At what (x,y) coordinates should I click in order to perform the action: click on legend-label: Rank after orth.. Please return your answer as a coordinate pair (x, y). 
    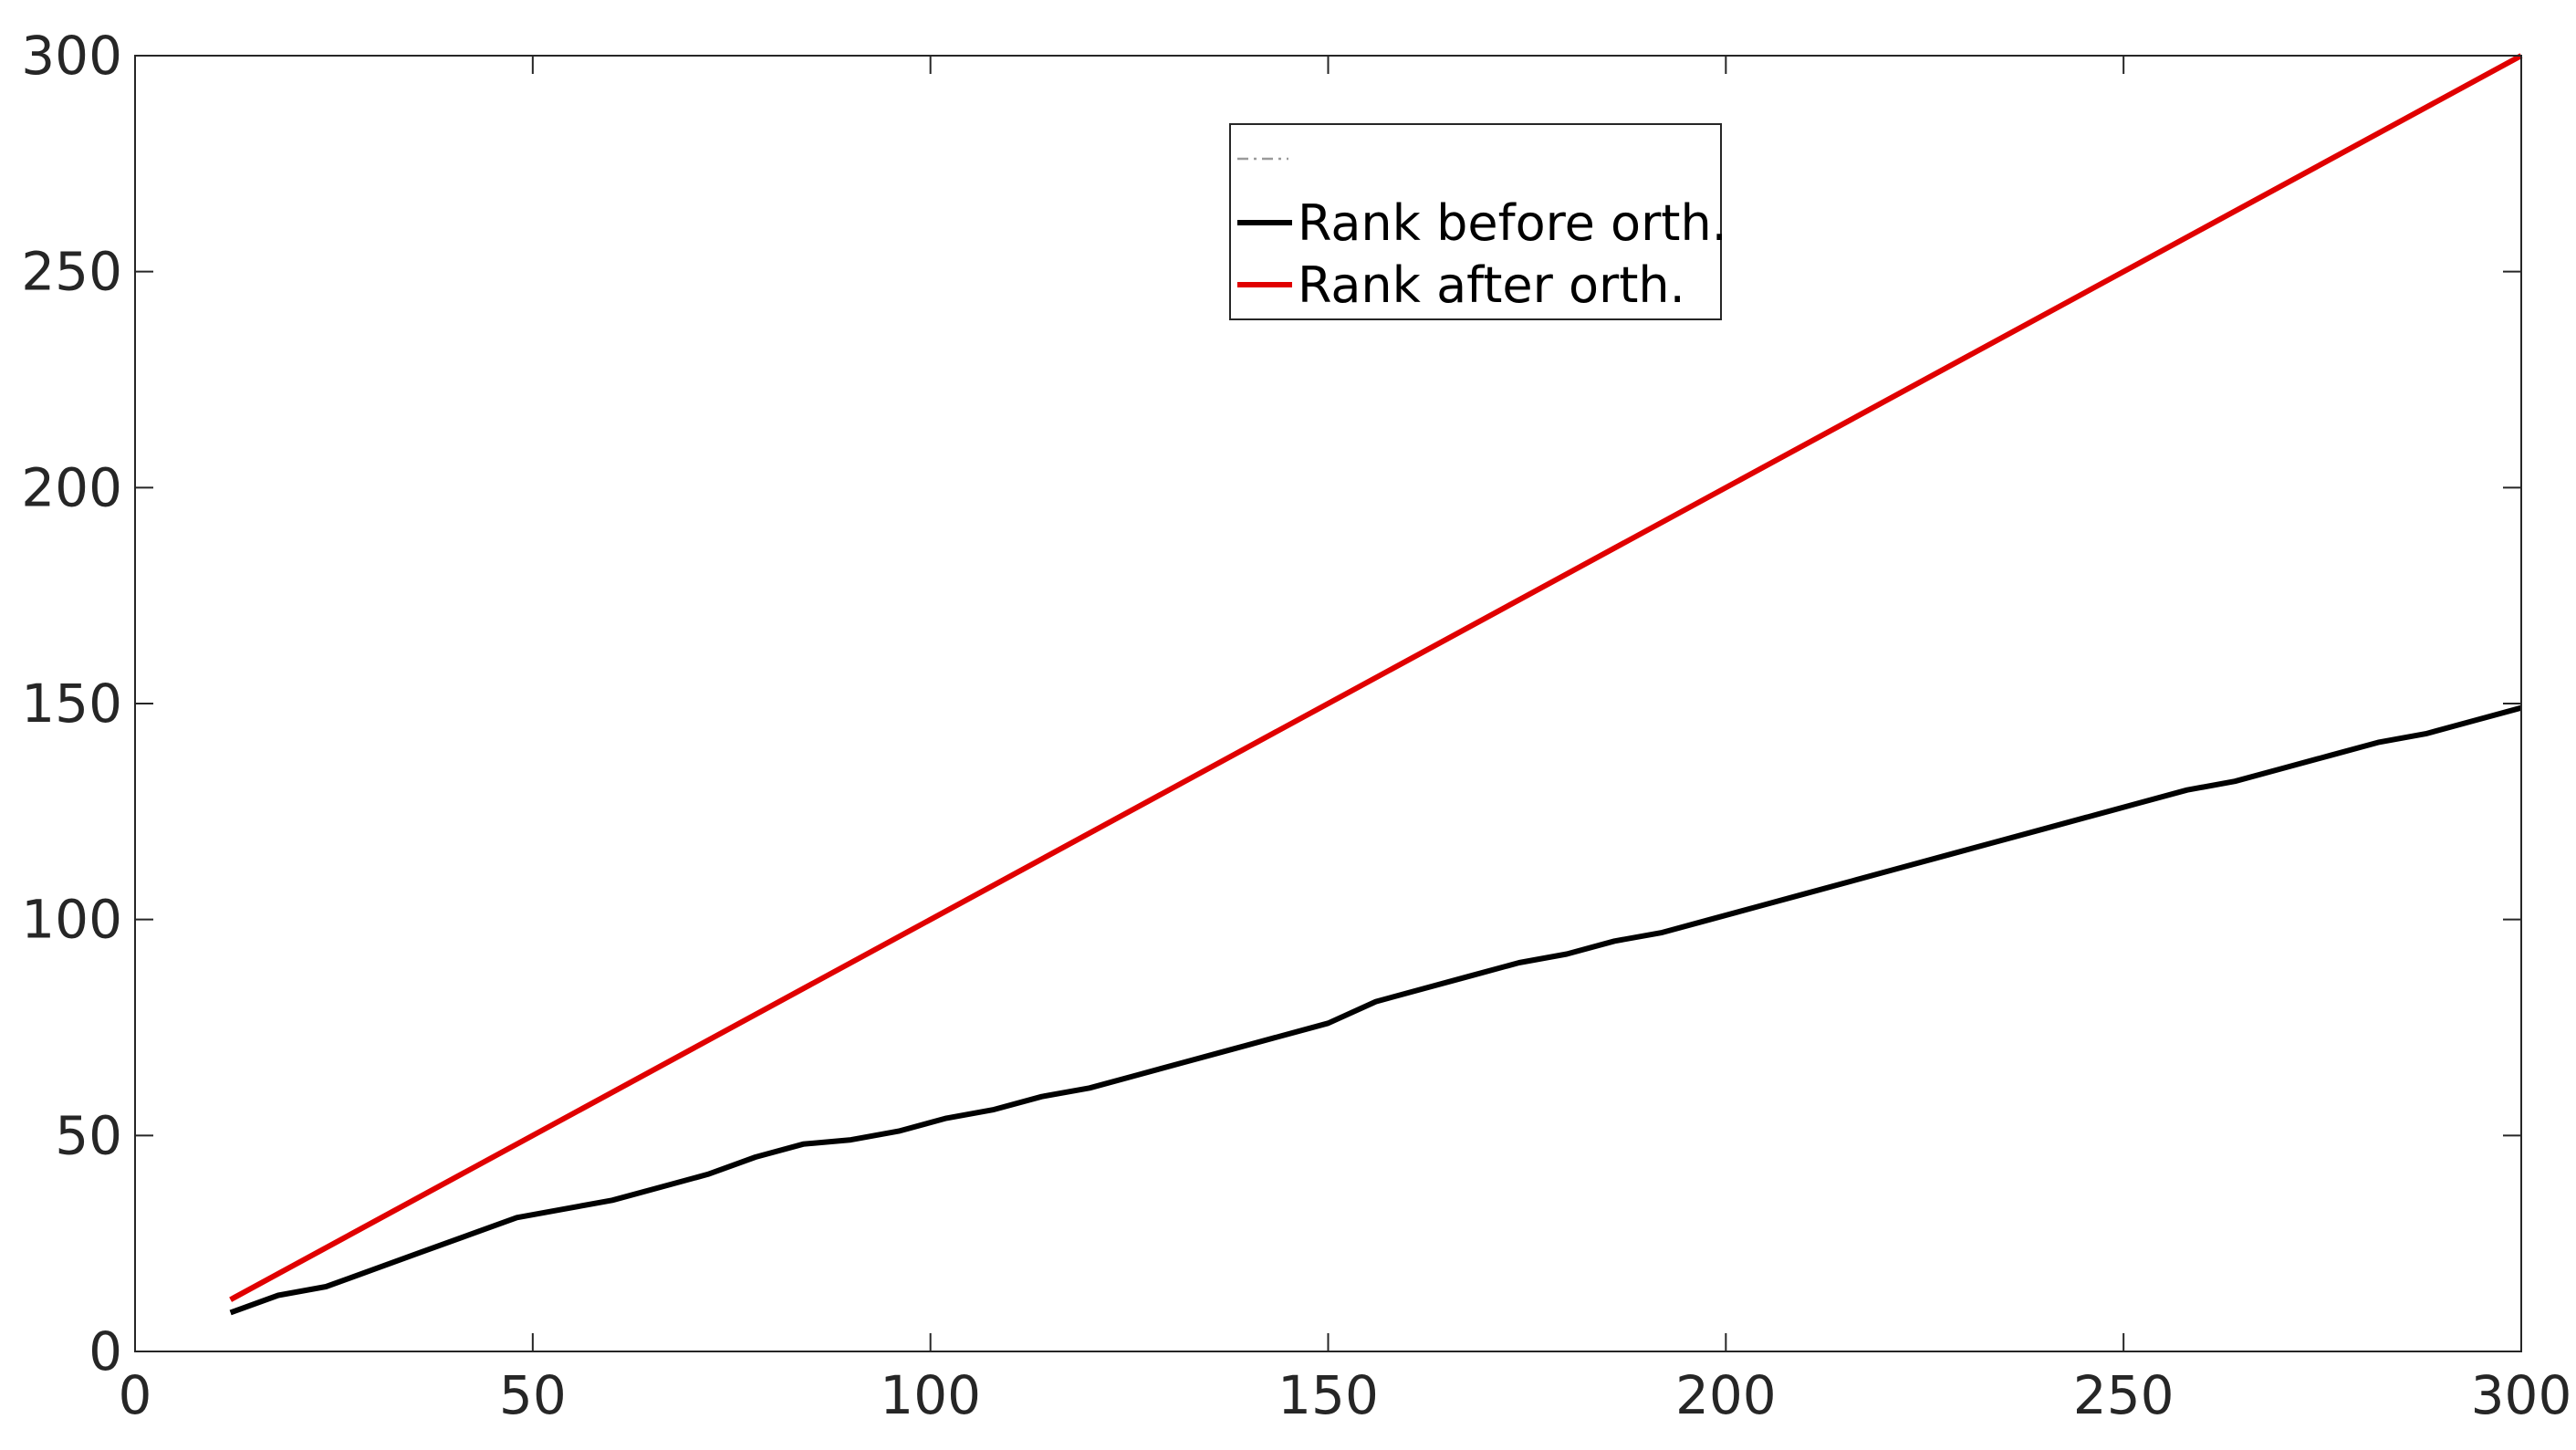
    Looking at the image, I should click on (1491, 285).